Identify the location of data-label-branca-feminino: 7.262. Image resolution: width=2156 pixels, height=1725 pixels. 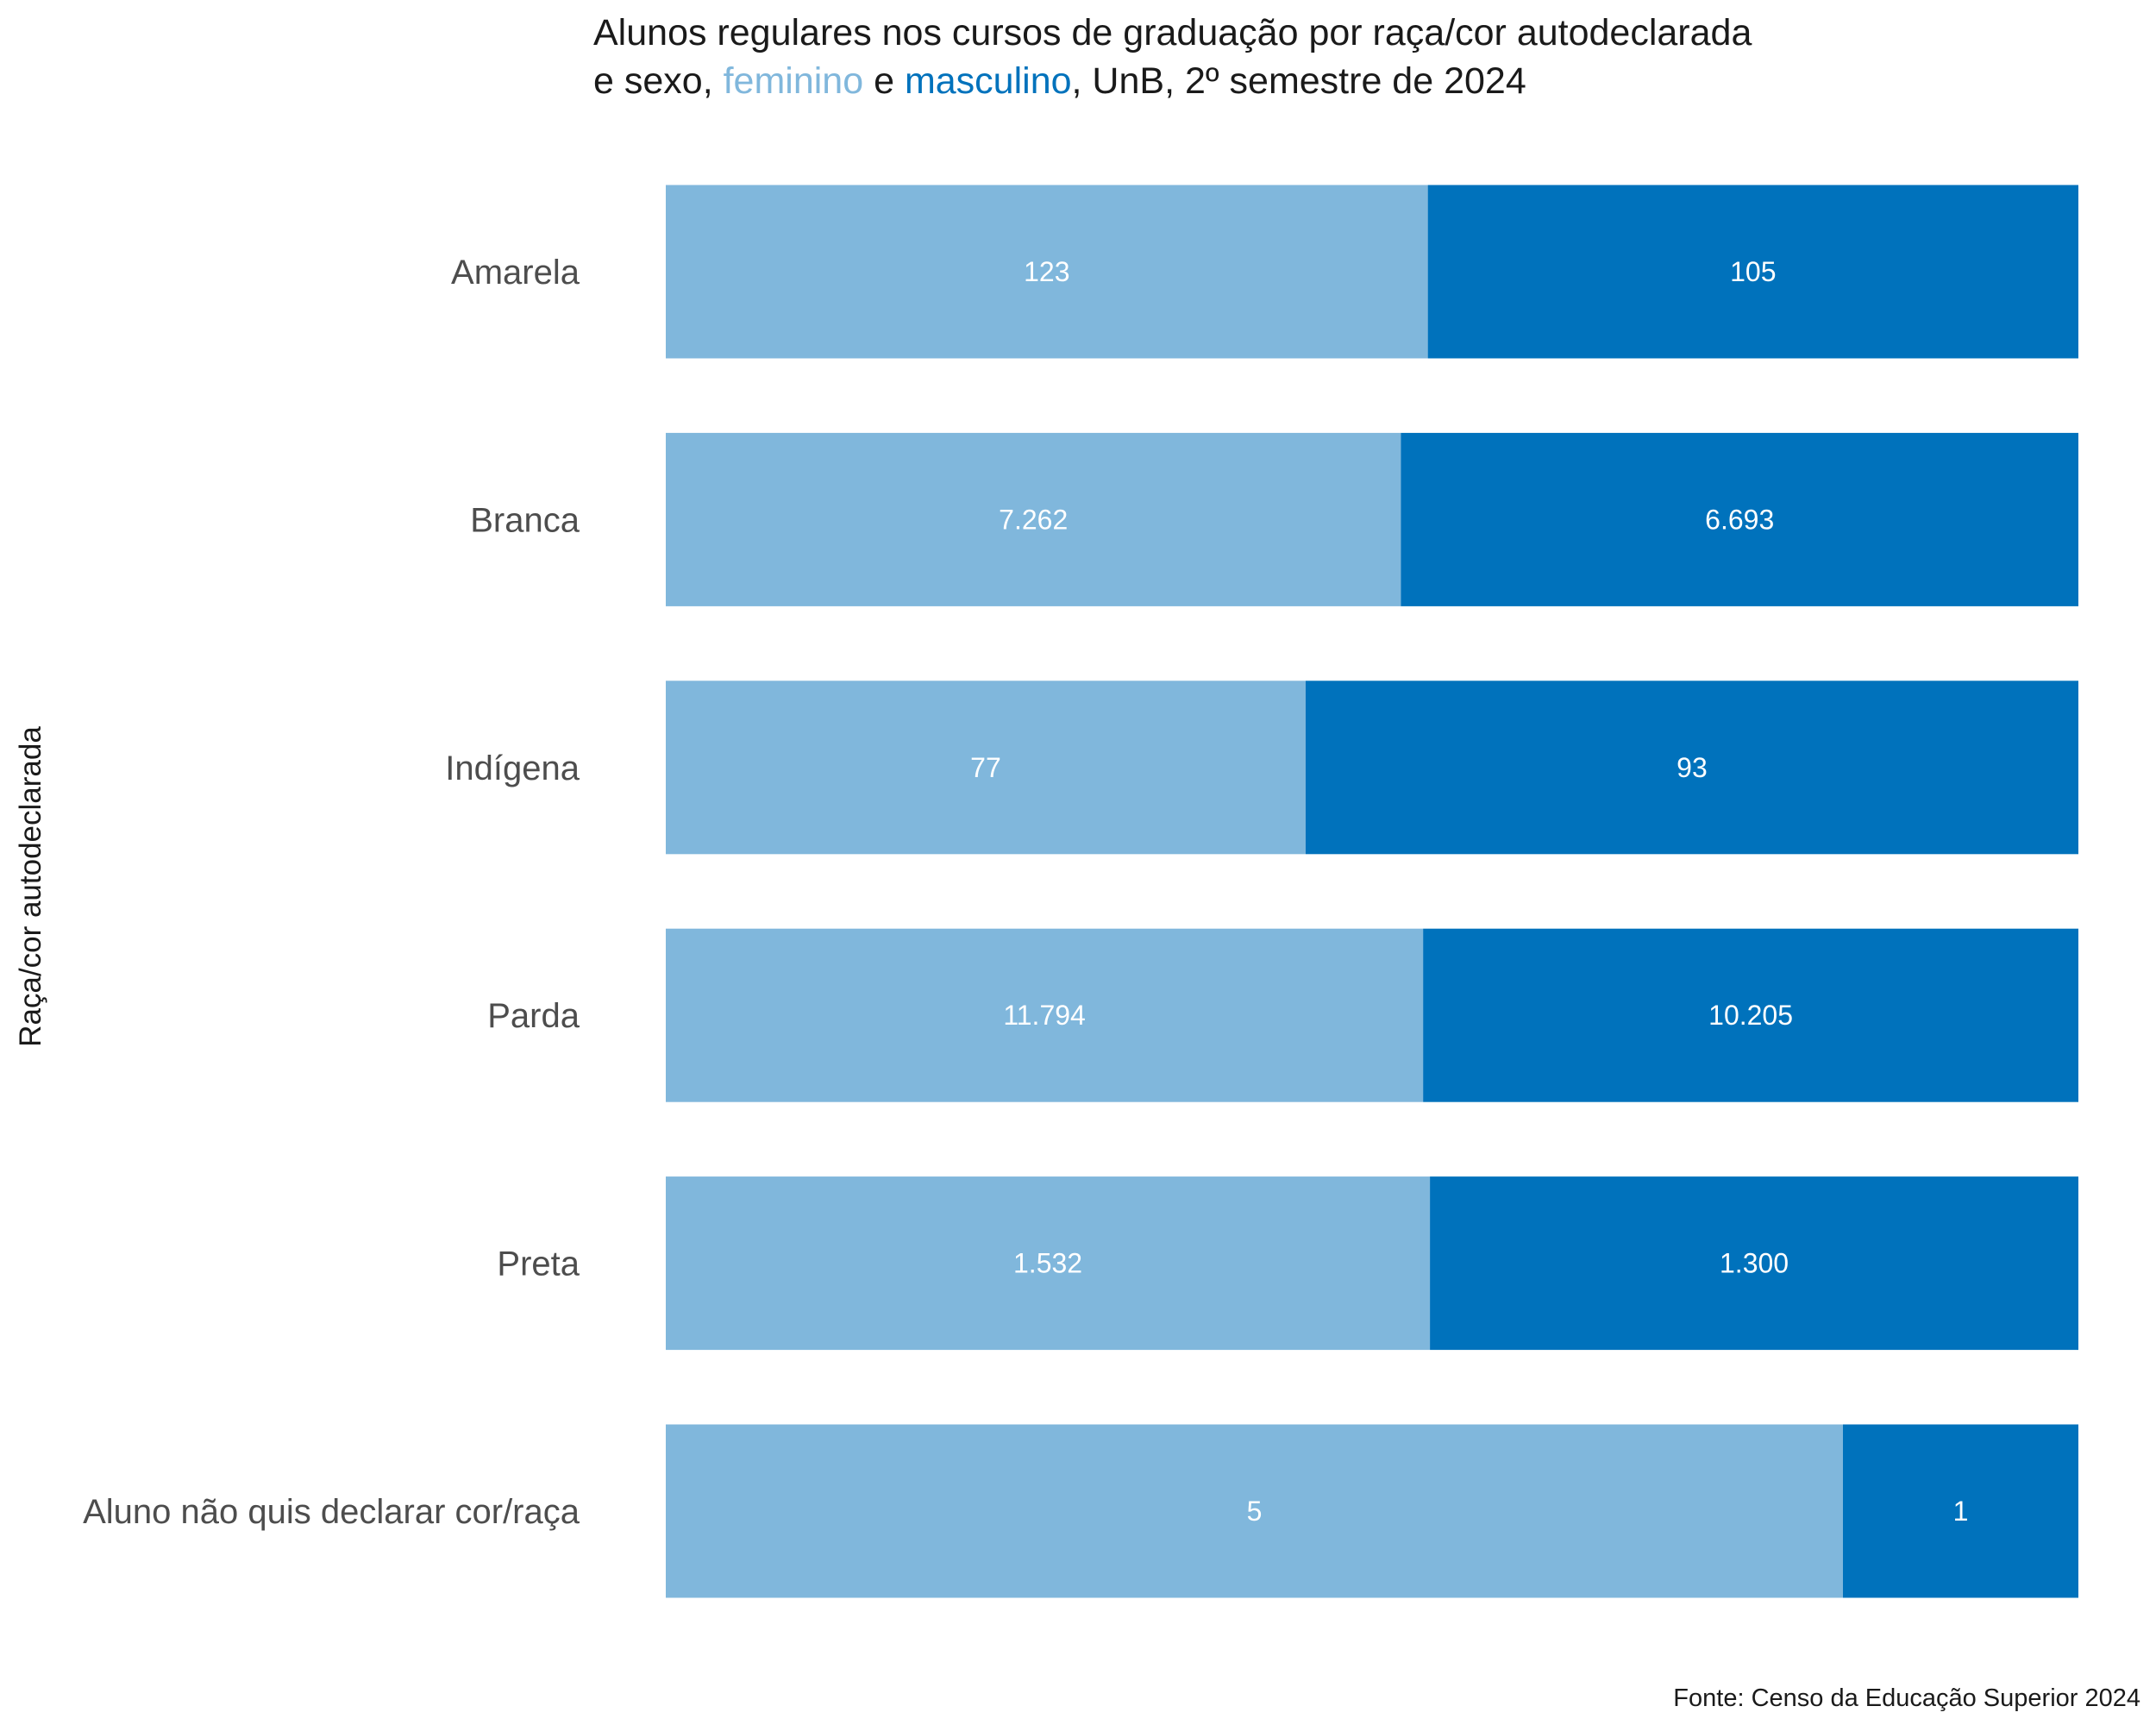
(1033, 519).